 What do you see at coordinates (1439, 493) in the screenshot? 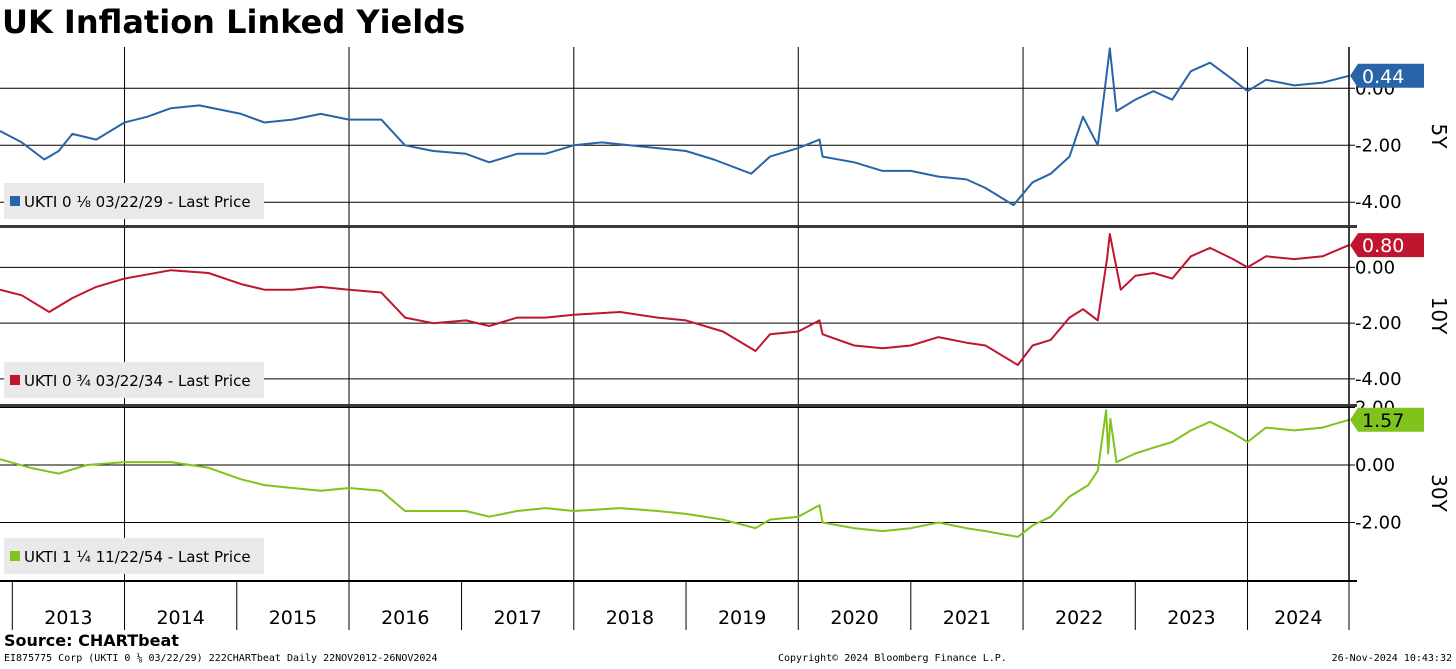
I see `tenor-label: 30Y` at bounding box center [1439, 493].